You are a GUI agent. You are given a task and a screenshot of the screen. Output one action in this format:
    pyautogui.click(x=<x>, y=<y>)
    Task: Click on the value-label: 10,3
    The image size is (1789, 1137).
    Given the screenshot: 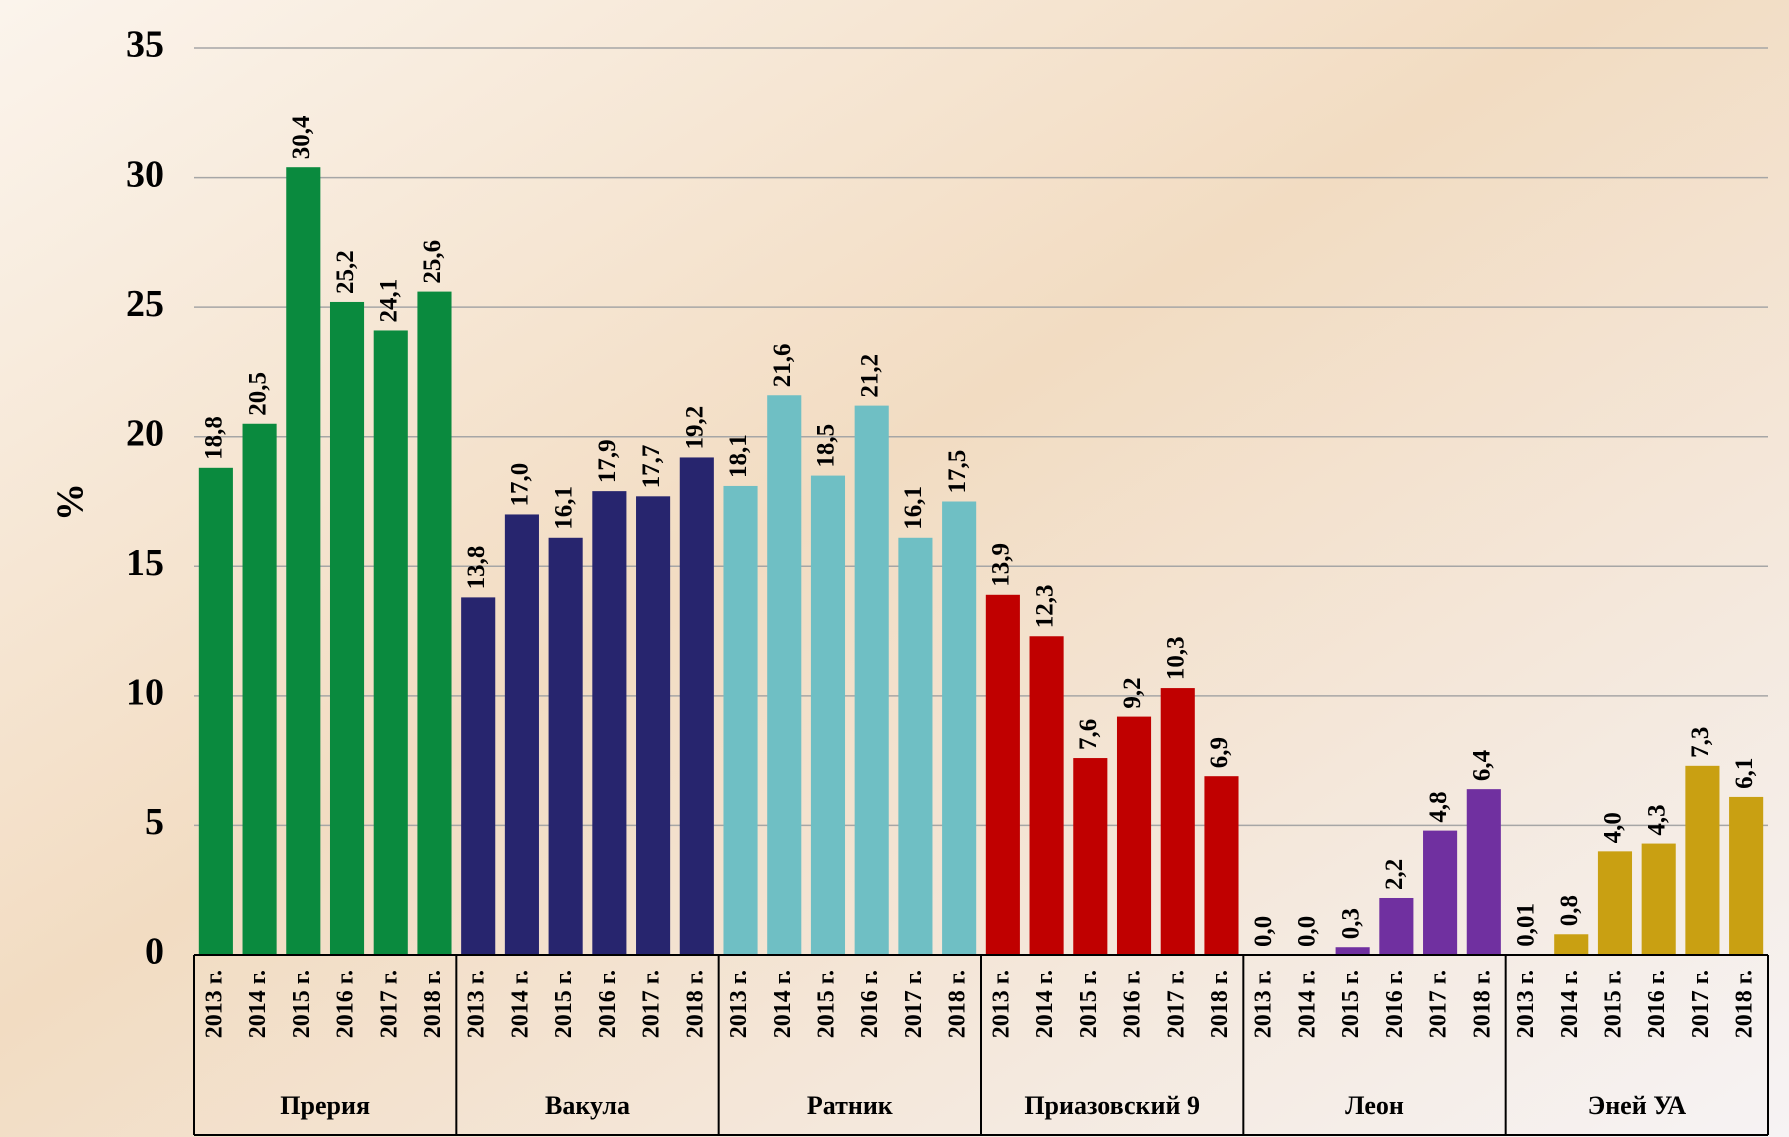 What is the action you would take?
    pyautogui.click(x=1175, y=658)
    